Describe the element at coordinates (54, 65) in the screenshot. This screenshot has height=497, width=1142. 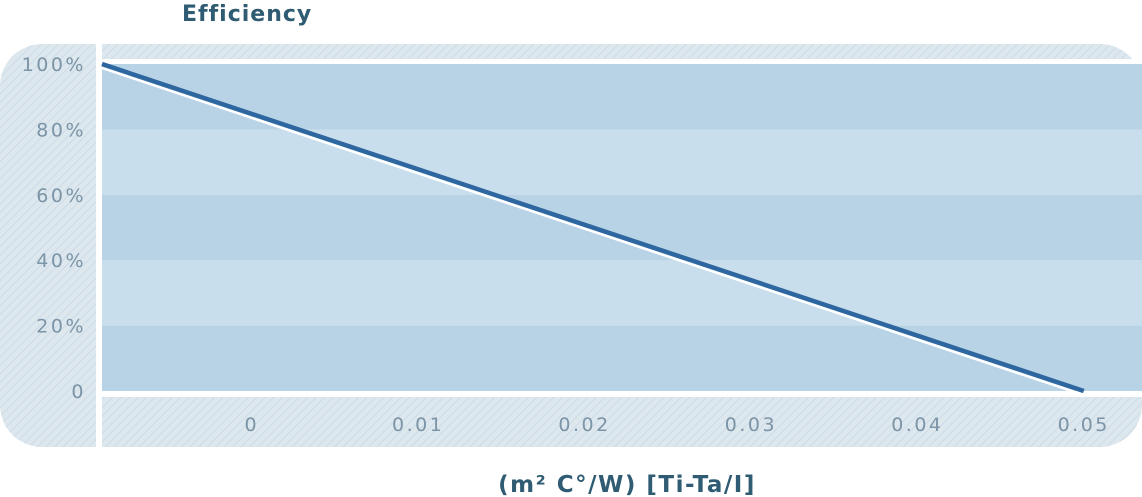
I see `y-tick-label: 100%` at that location.